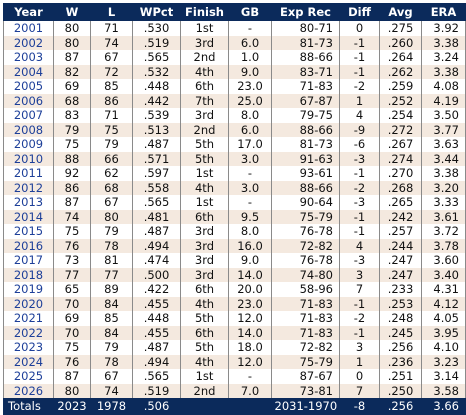  Describe the element at coordinates (156, 12) in the screenshot. I see `column-header: WPct` at that location.